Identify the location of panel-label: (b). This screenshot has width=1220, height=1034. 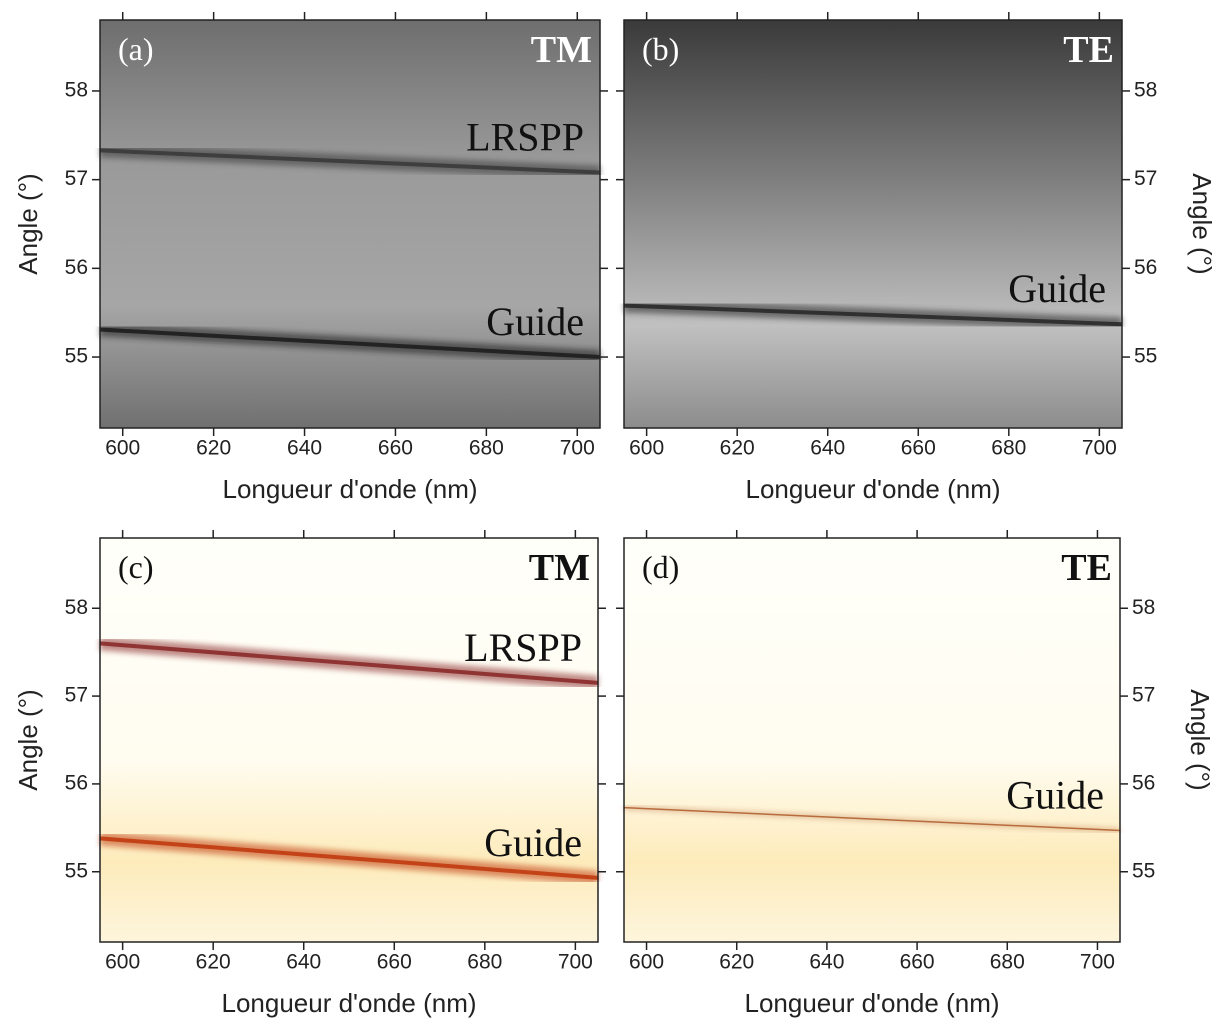
(660, 49).